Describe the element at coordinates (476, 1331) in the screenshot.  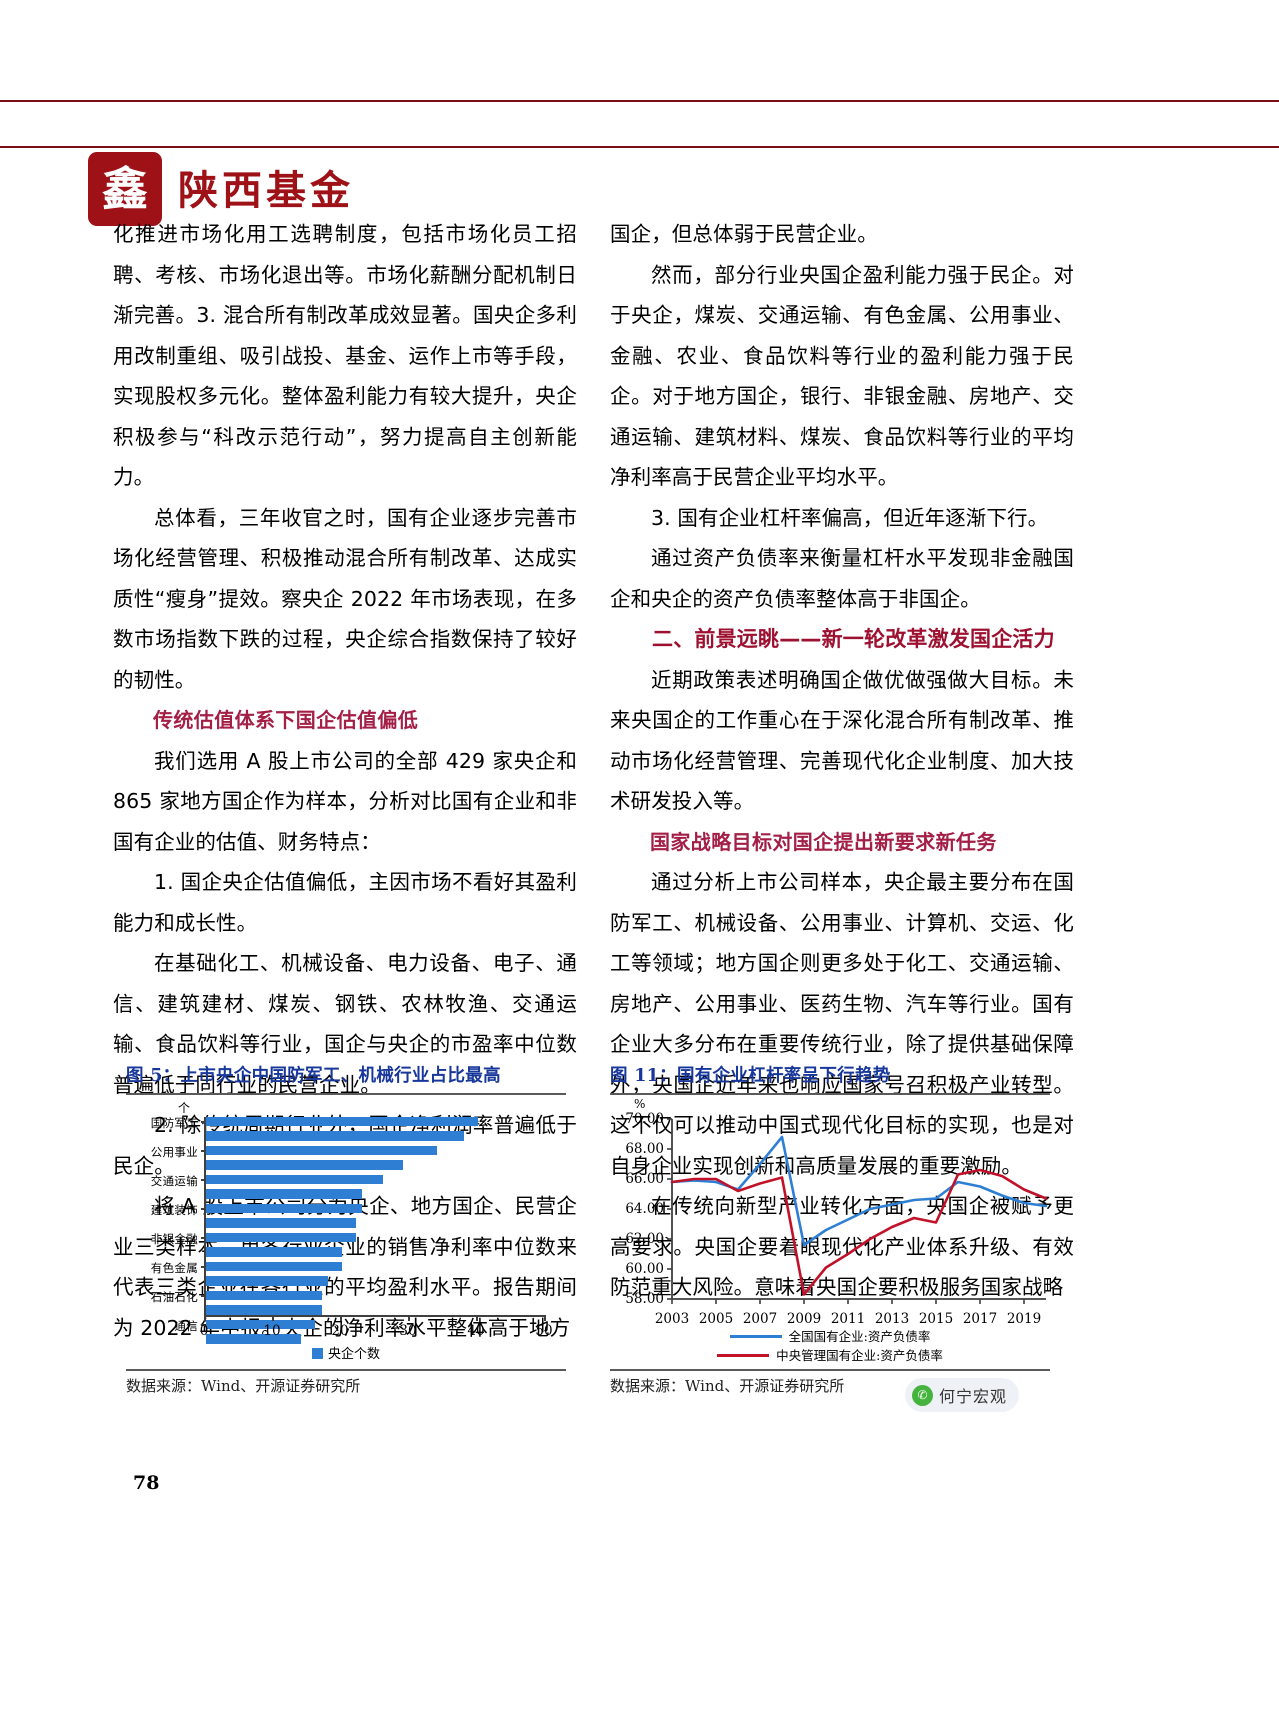
I see `bar-x-tick-label: 40` at that location.